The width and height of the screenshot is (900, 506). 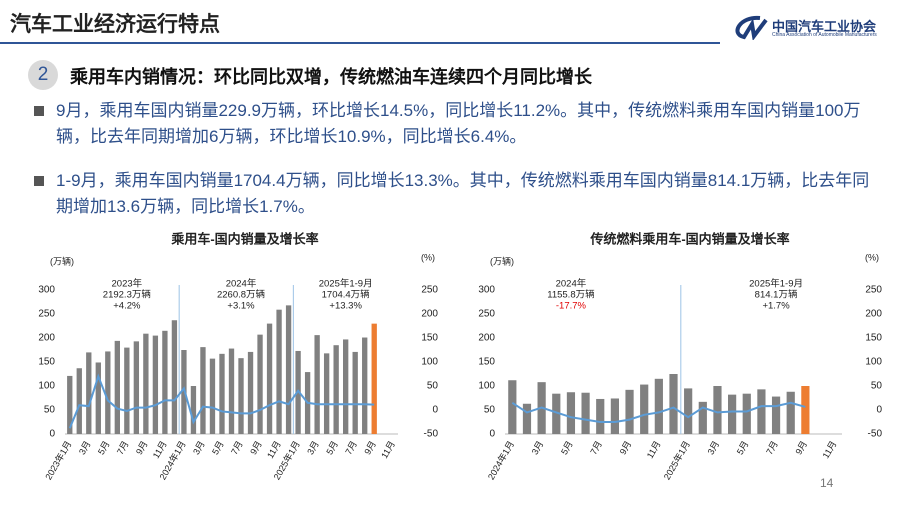 What do you see at coordinates (241, 306) in the screenshot?
I see `annotation: +3.1%` at bounding box center [241, 306].